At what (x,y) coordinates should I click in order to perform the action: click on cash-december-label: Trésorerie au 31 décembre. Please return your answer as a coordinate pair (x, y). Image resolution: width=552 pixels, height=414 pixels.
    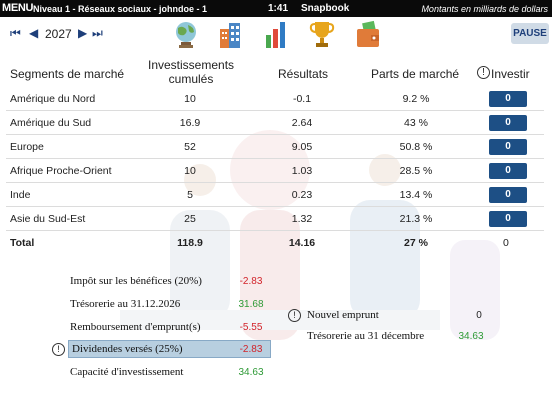
    Looking at the image, I should click on (366, 336).